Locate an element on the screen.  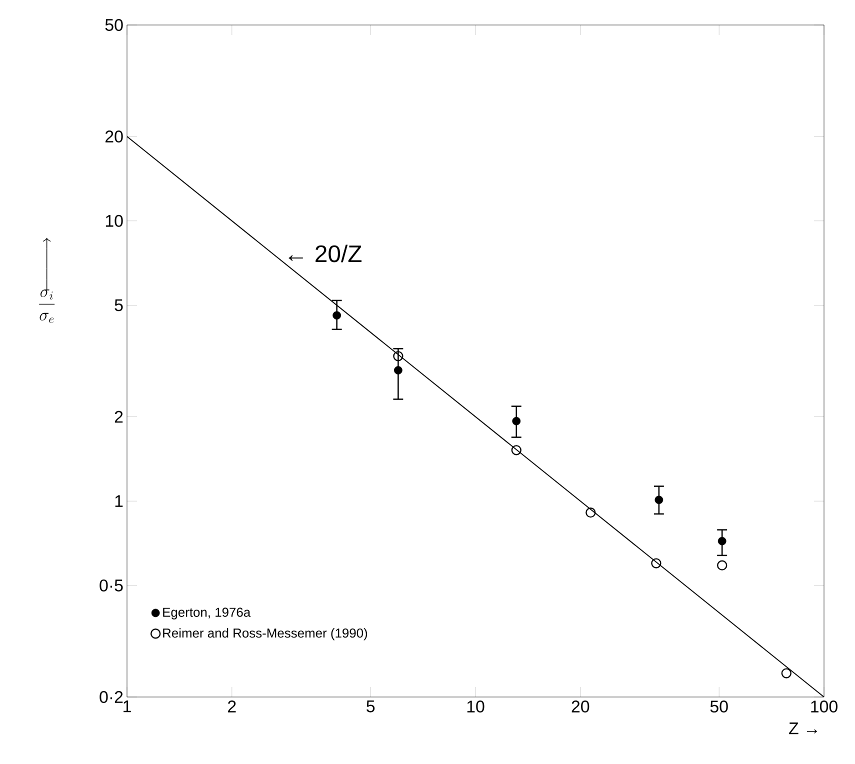
x-tick-label: 2 is located at coordinates (232, 706).